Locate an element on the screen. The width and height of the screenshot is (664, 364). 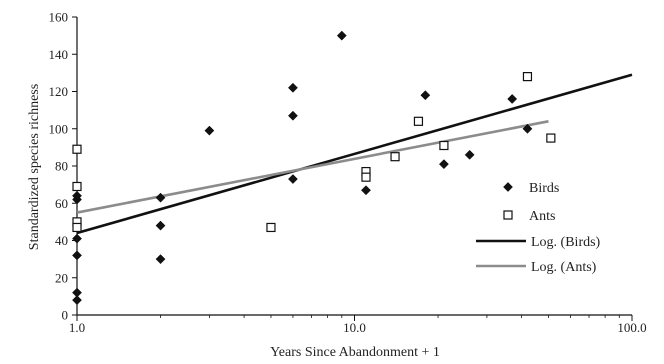
x-axis-title: Years Since Abandonment + 1 is located at coordinates (355, 352).